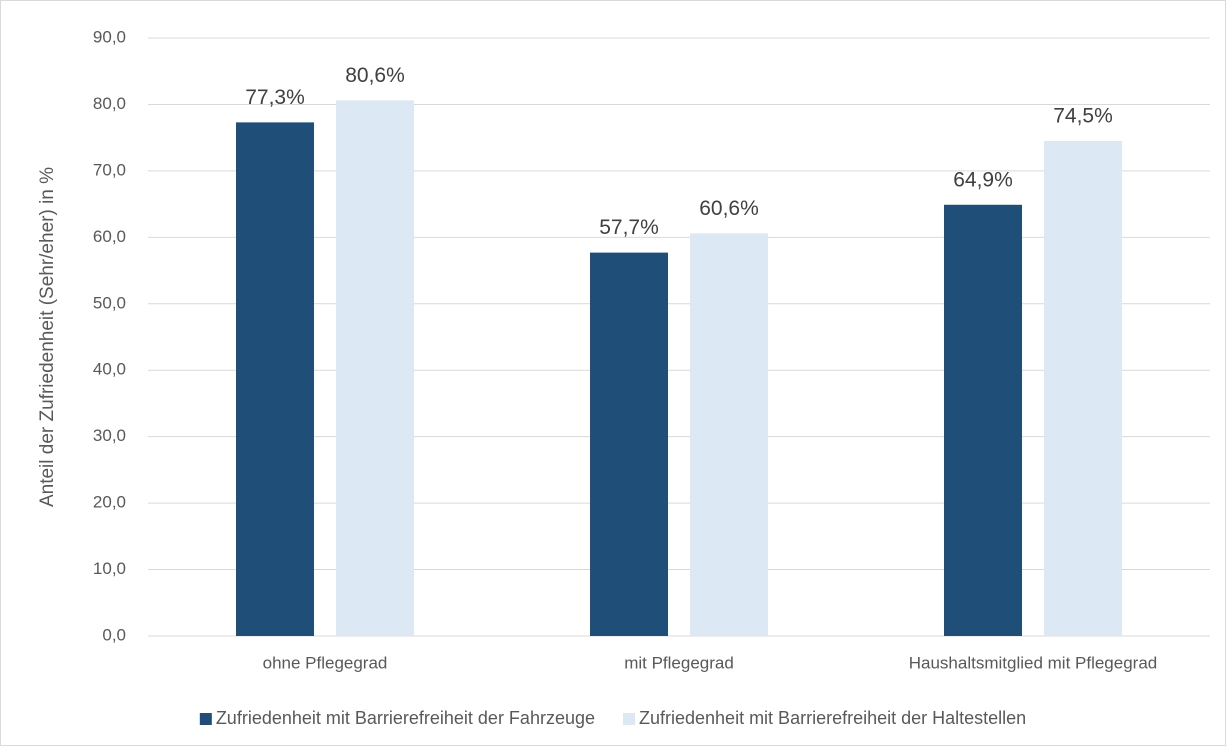  What do you see at coordinates (109, 302) in the screenshot?
I see `y-tick-label: 50,0` at bounding box center [109, 302].